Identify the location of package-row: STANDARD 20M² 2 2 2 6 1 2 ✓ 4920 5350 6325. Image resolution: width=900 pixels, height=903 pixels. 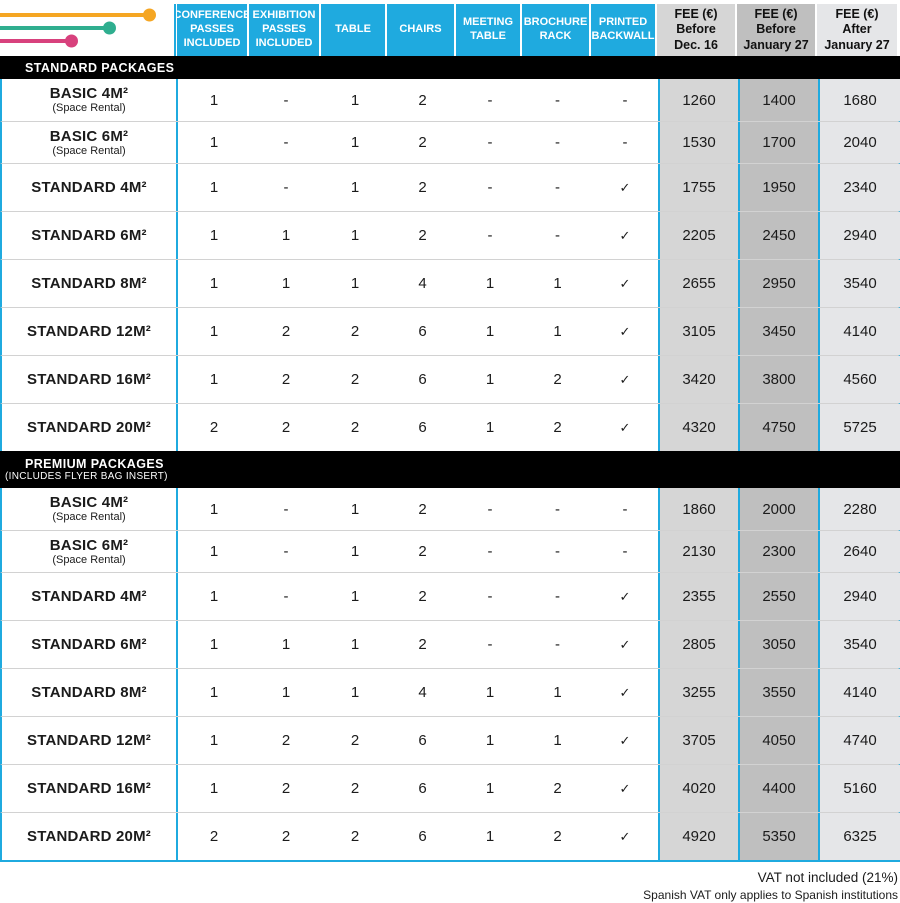
(450, 836).